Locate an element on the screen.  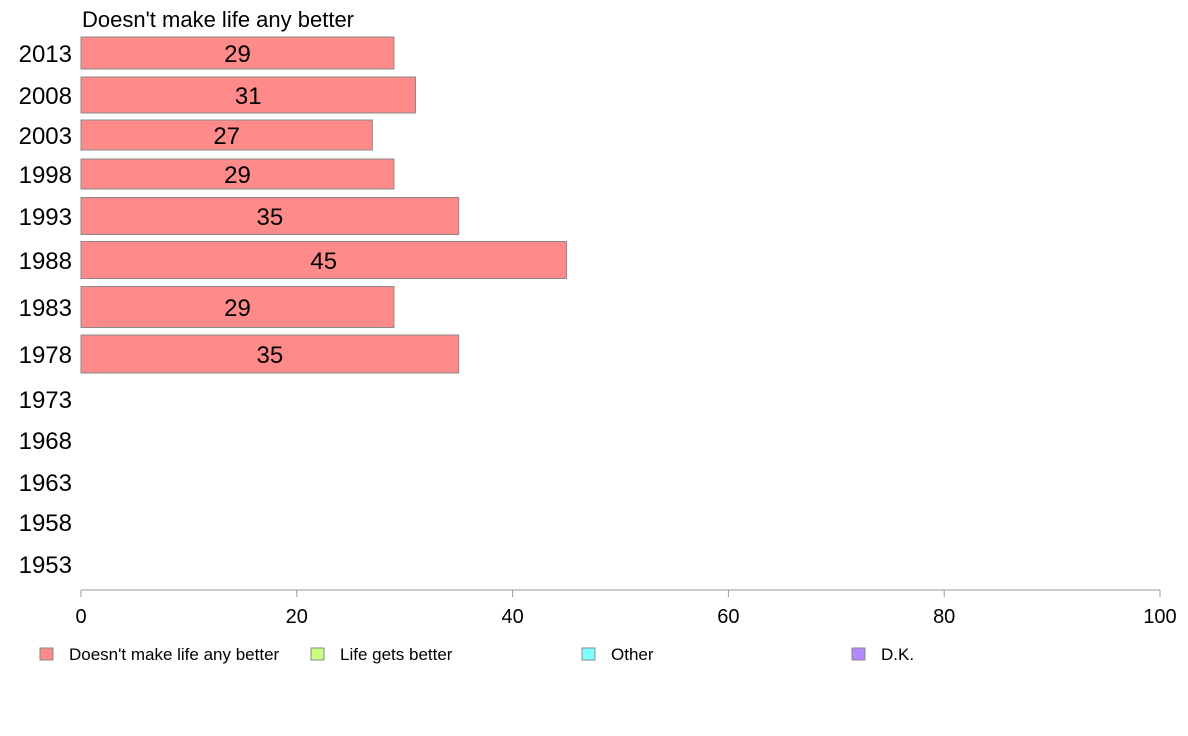
x-tick-label: 60 is located at coordinates (728, 617).